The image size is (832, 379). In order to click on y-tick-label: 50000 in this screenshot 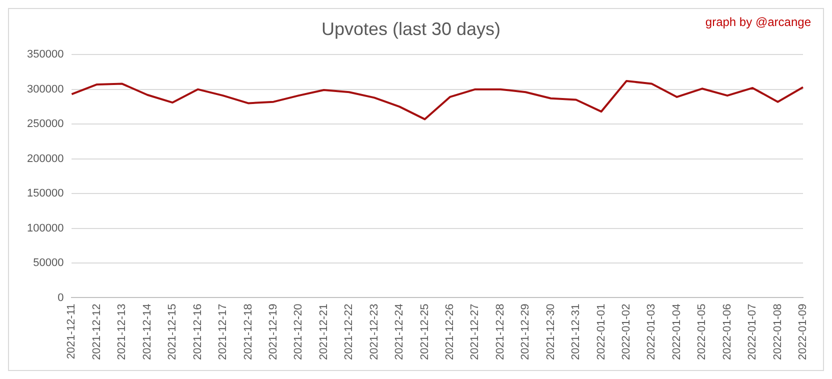, I will do `click(48, 263)`.